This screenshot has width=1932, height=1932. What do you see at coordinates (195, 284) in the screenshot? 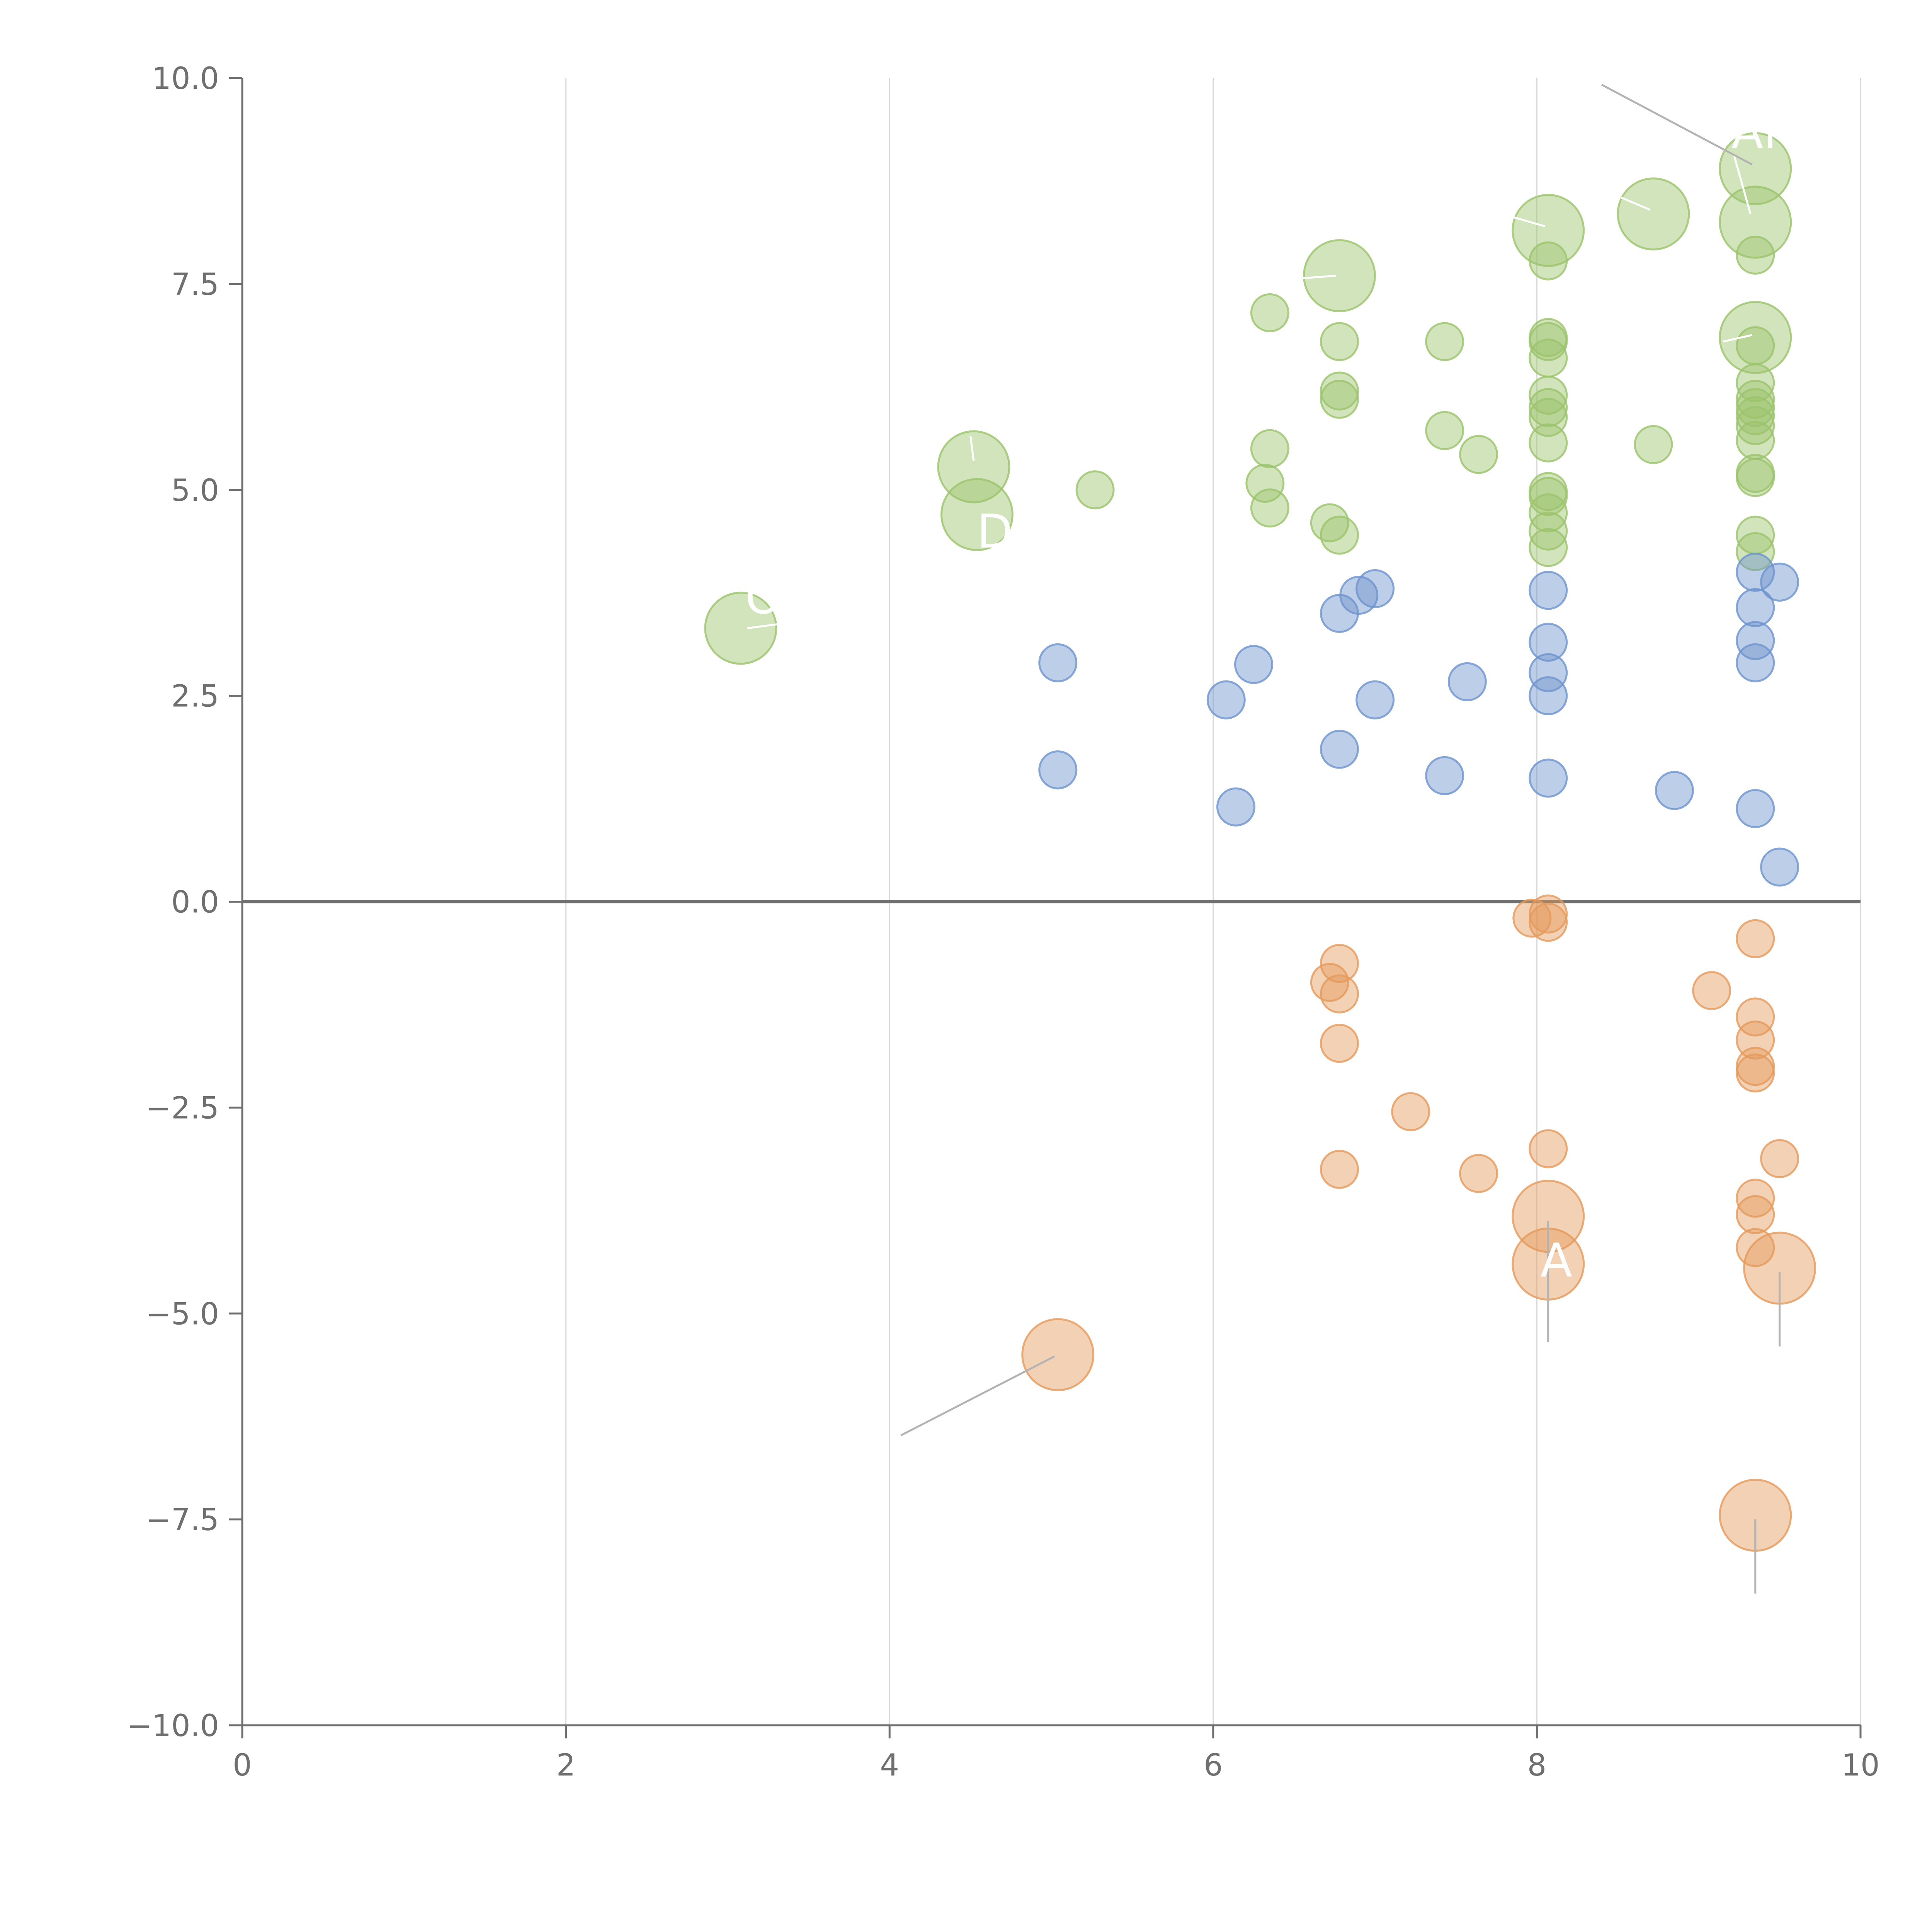
I see `y-tick-label: 7.5` at bounding box center [195, 284].